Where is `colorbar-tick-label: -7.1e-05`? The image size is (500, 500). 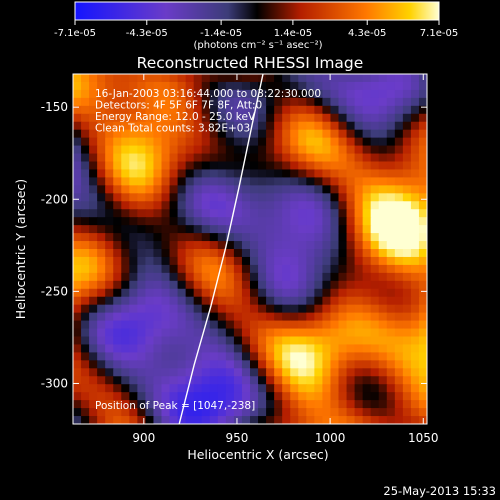
colorbar-tick-label: -7.1e-05 is located at coordinates (75, 33).